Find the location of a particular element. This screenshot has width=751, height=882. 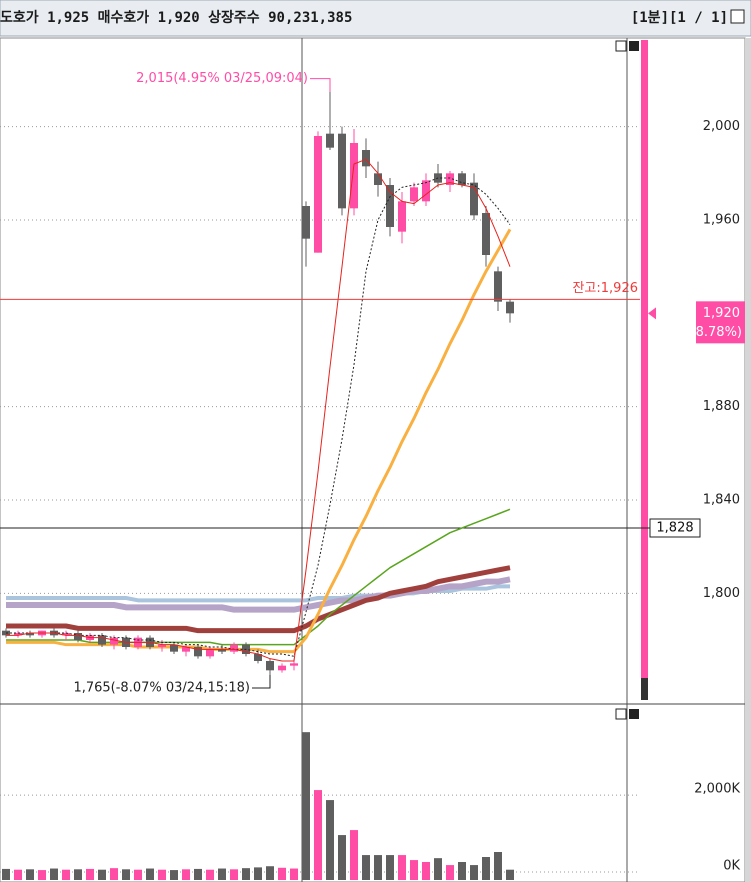

y-tick-label: 1,800 is located at coordinates (721, 593).